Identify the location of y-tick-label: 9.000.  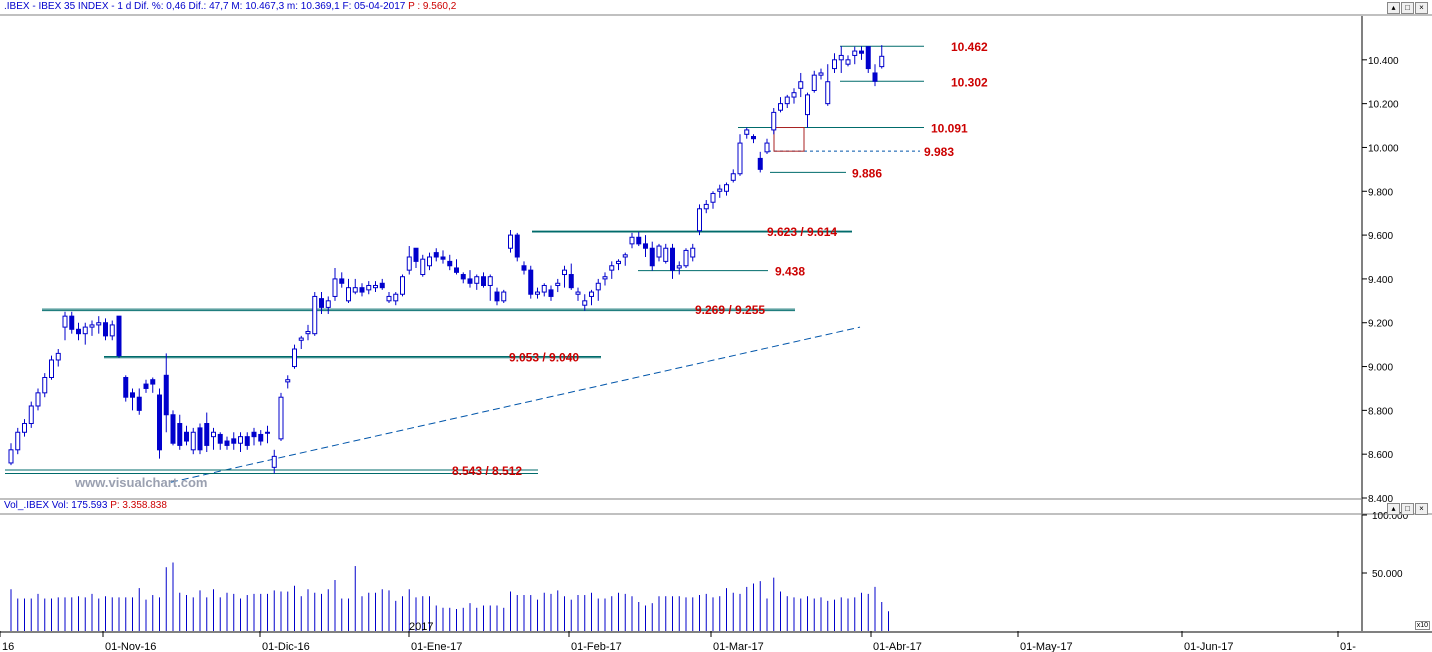
(1380, 368).